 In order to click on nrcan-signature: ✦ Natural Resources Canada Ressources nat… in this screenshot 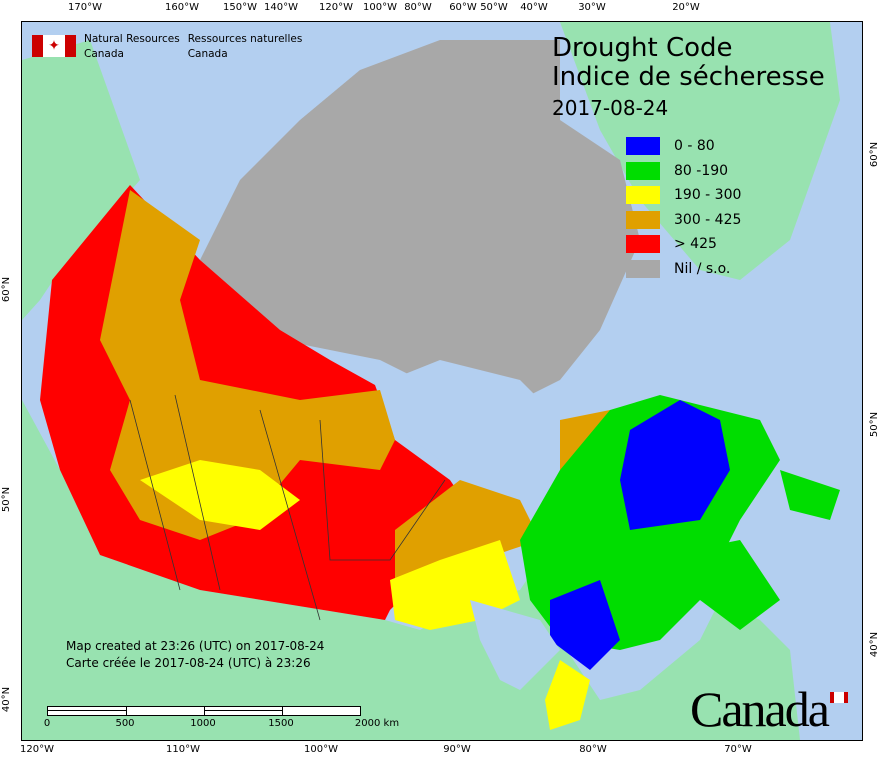, I will do `click(167, 47)`.